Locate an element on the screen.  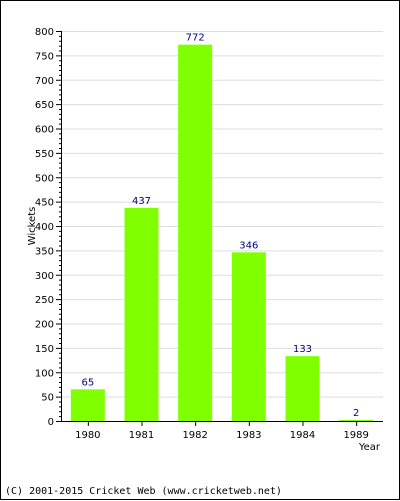
y-tick-label: 300 is located at coordinates (44, 276).